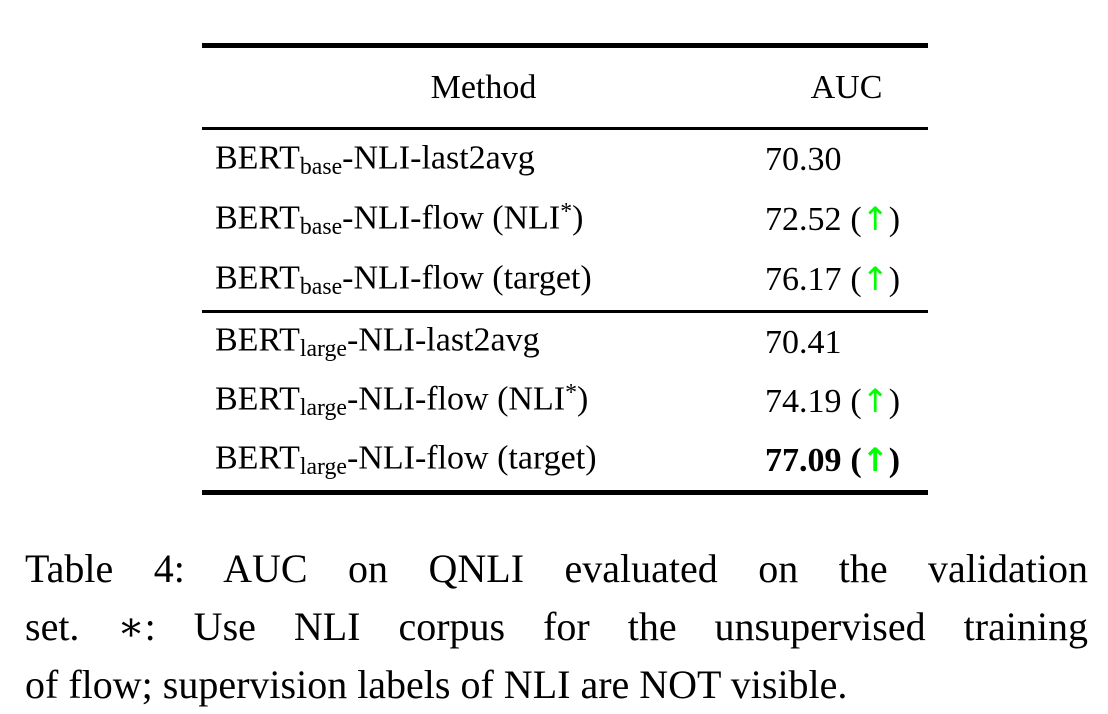  I want to click on auc-cell: 70.41, so click(846, 342).